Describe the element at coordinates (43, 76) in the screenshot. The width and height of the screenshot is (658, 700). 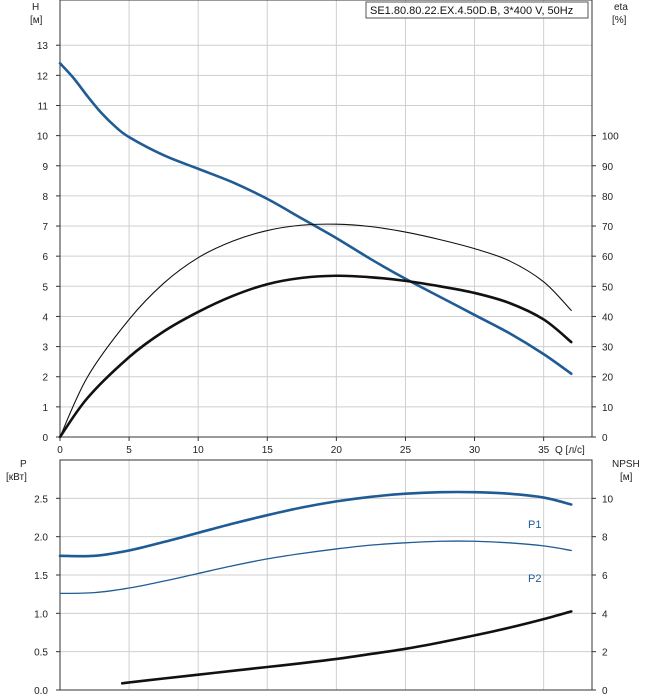
I see `top-y-left-tick-label: 12` at that location.